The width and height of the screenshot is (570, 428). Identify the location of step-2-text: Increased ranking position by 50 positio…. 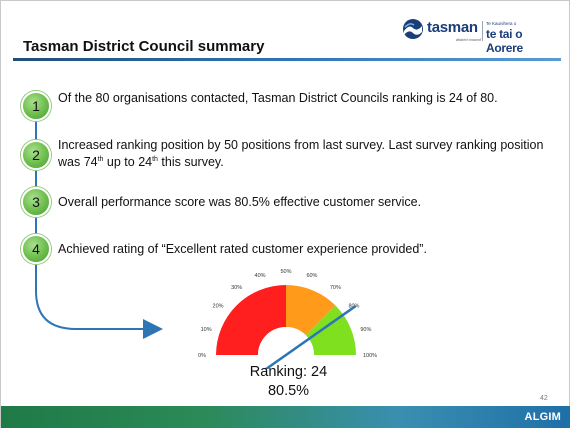
(303, 153).